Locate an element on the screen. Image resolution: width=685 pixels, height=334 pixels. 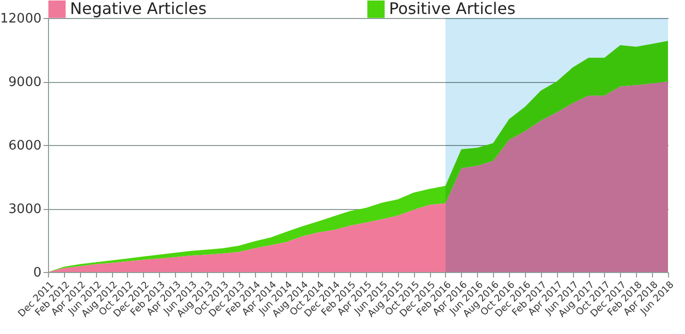
legend-label: Positive Articles is located at coordinates (452, 9).